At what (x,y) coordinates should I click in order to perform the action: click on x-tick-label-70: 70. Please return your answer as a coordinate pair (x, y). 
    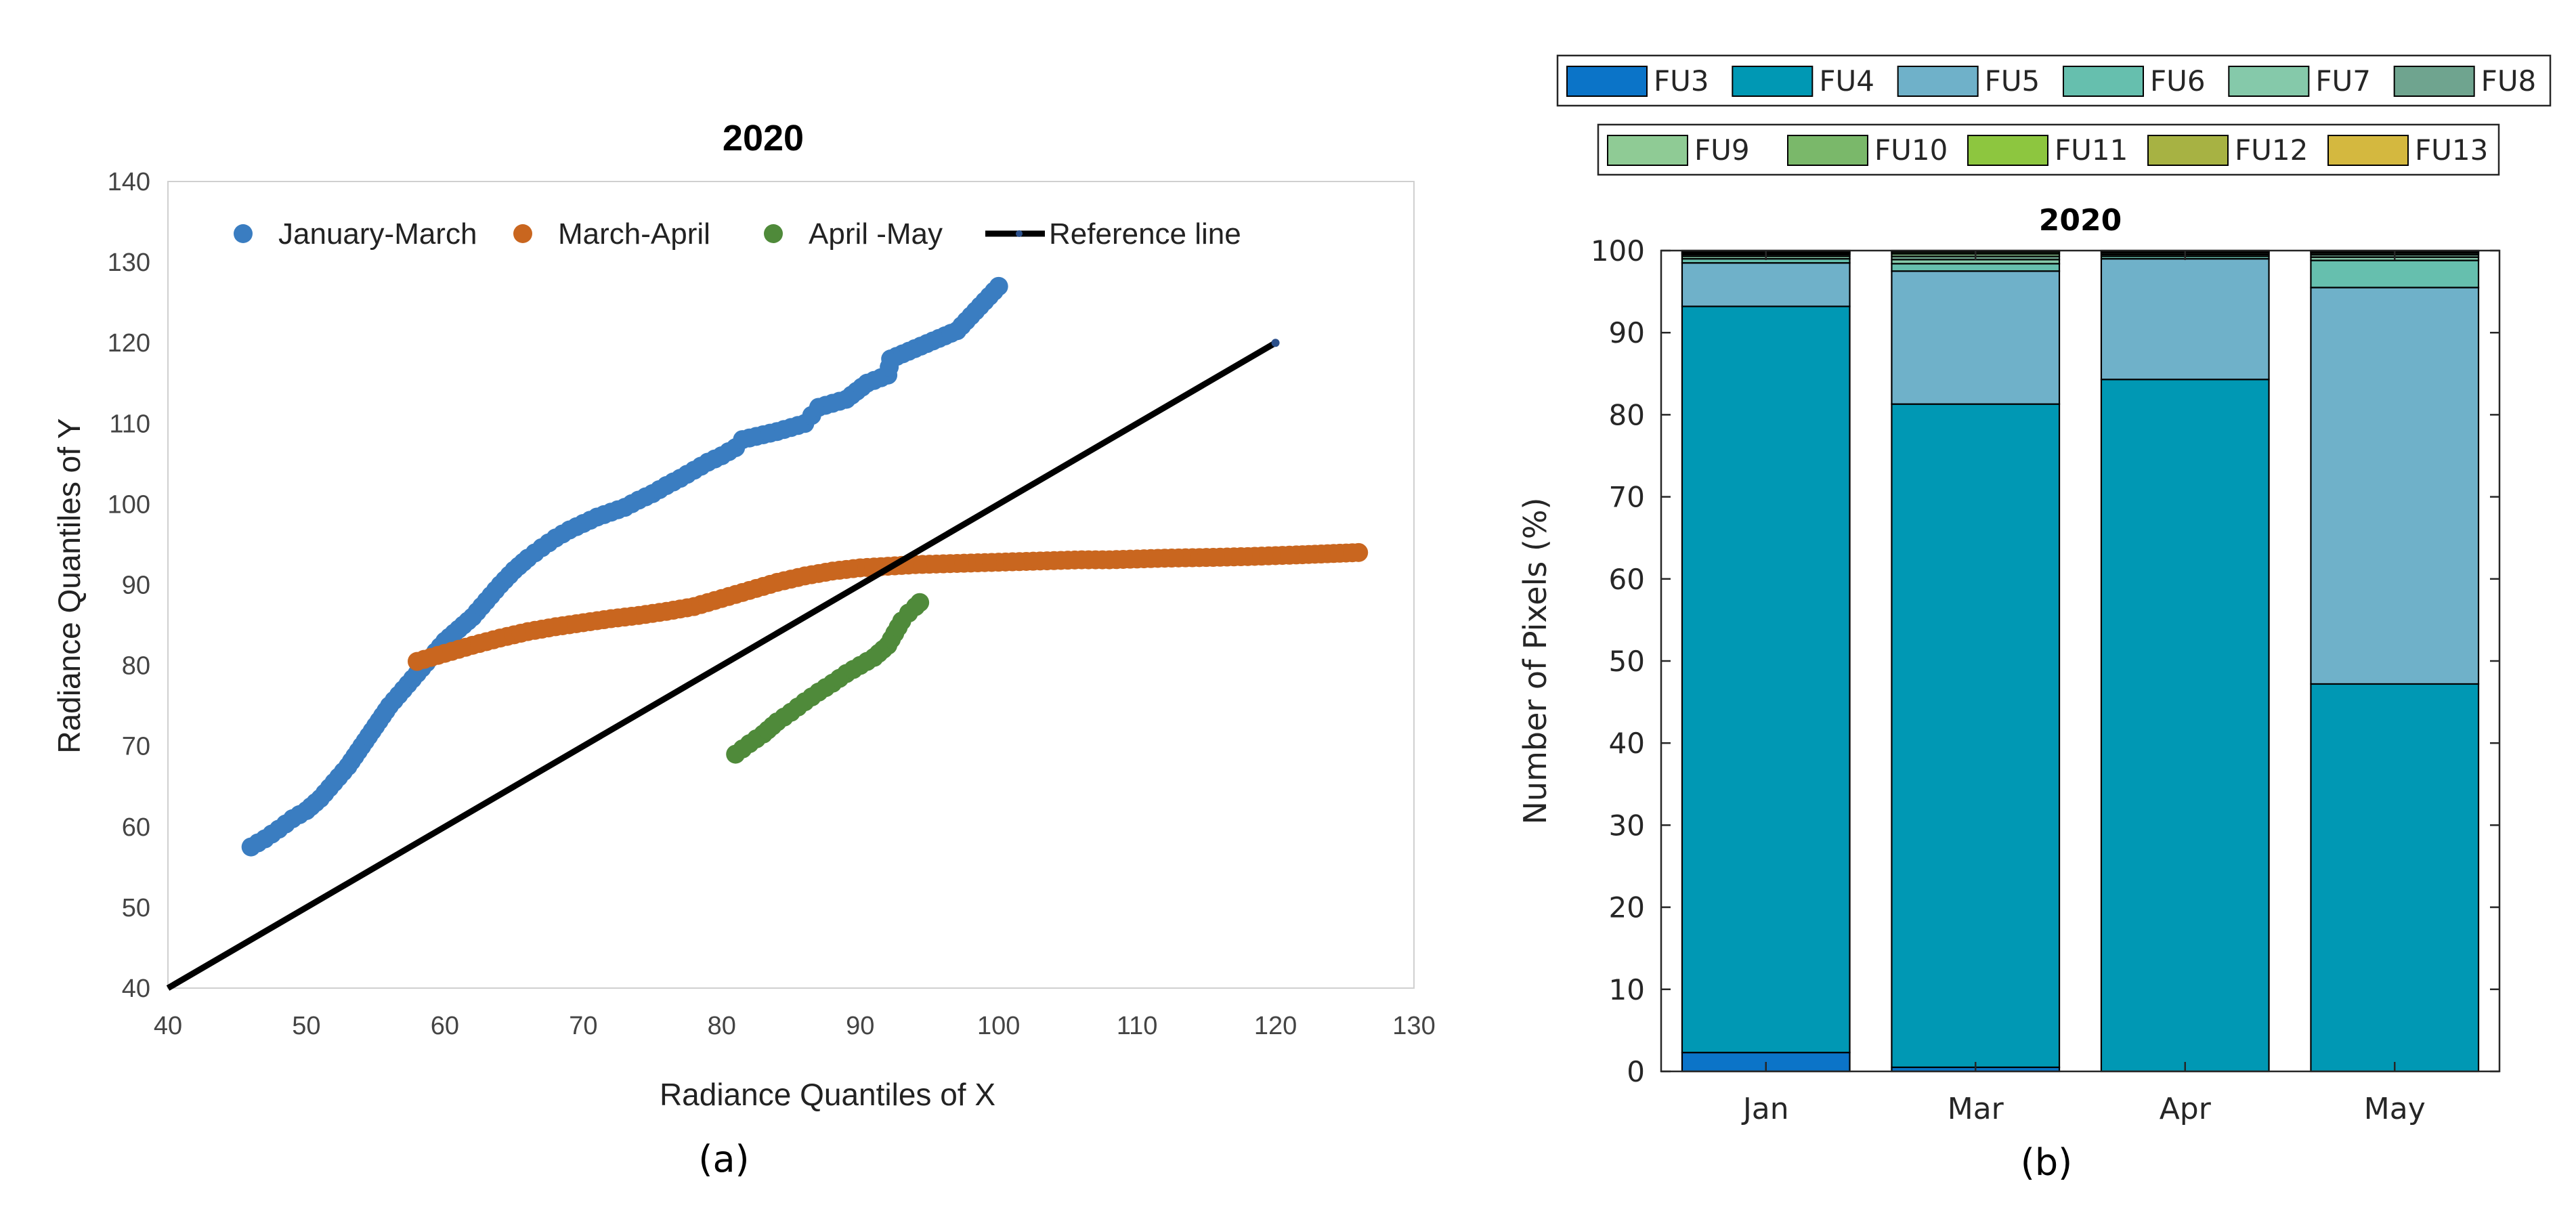
    Looking at the image, I should click on (583, 1026).